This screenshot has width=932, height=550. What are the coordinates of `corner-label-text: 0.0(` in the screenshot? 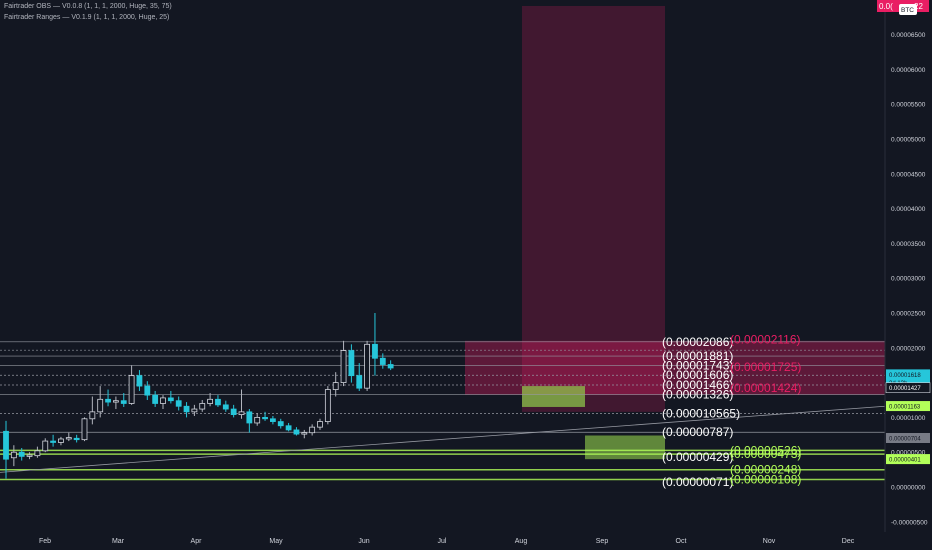 It's located at (886, 6).